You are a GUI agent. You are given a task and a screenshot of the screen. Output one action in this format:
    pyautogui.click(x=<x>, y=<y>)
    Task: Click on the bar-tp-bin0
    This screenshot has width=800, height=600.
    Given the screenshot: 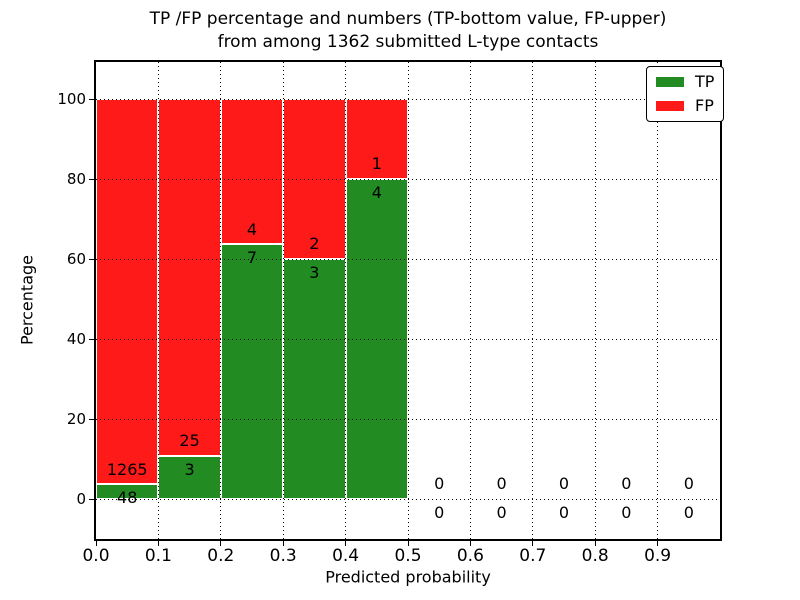 What is the action you would take?
    pyautogui.click(x=127, y=491)
    